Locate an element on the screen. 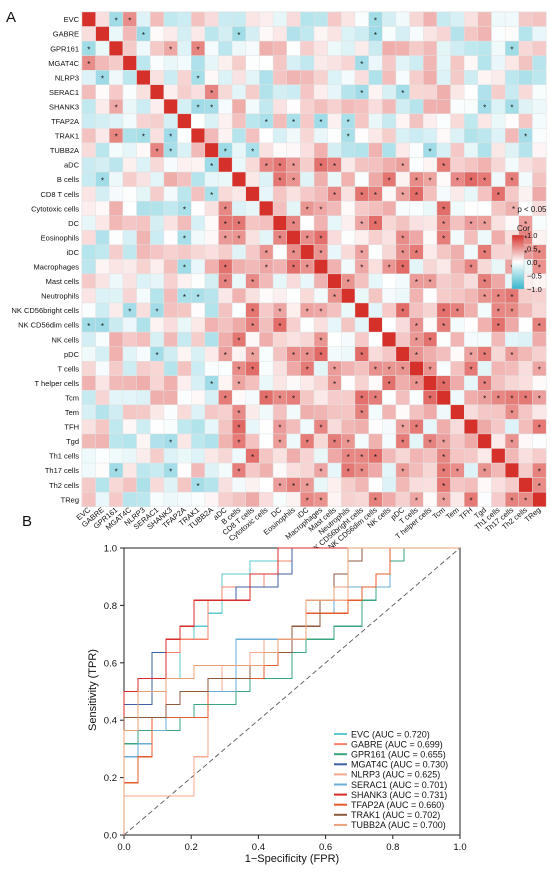 This screenshot has width=550, height=872. legend-title: Cor is located at coordinates (523, 228).